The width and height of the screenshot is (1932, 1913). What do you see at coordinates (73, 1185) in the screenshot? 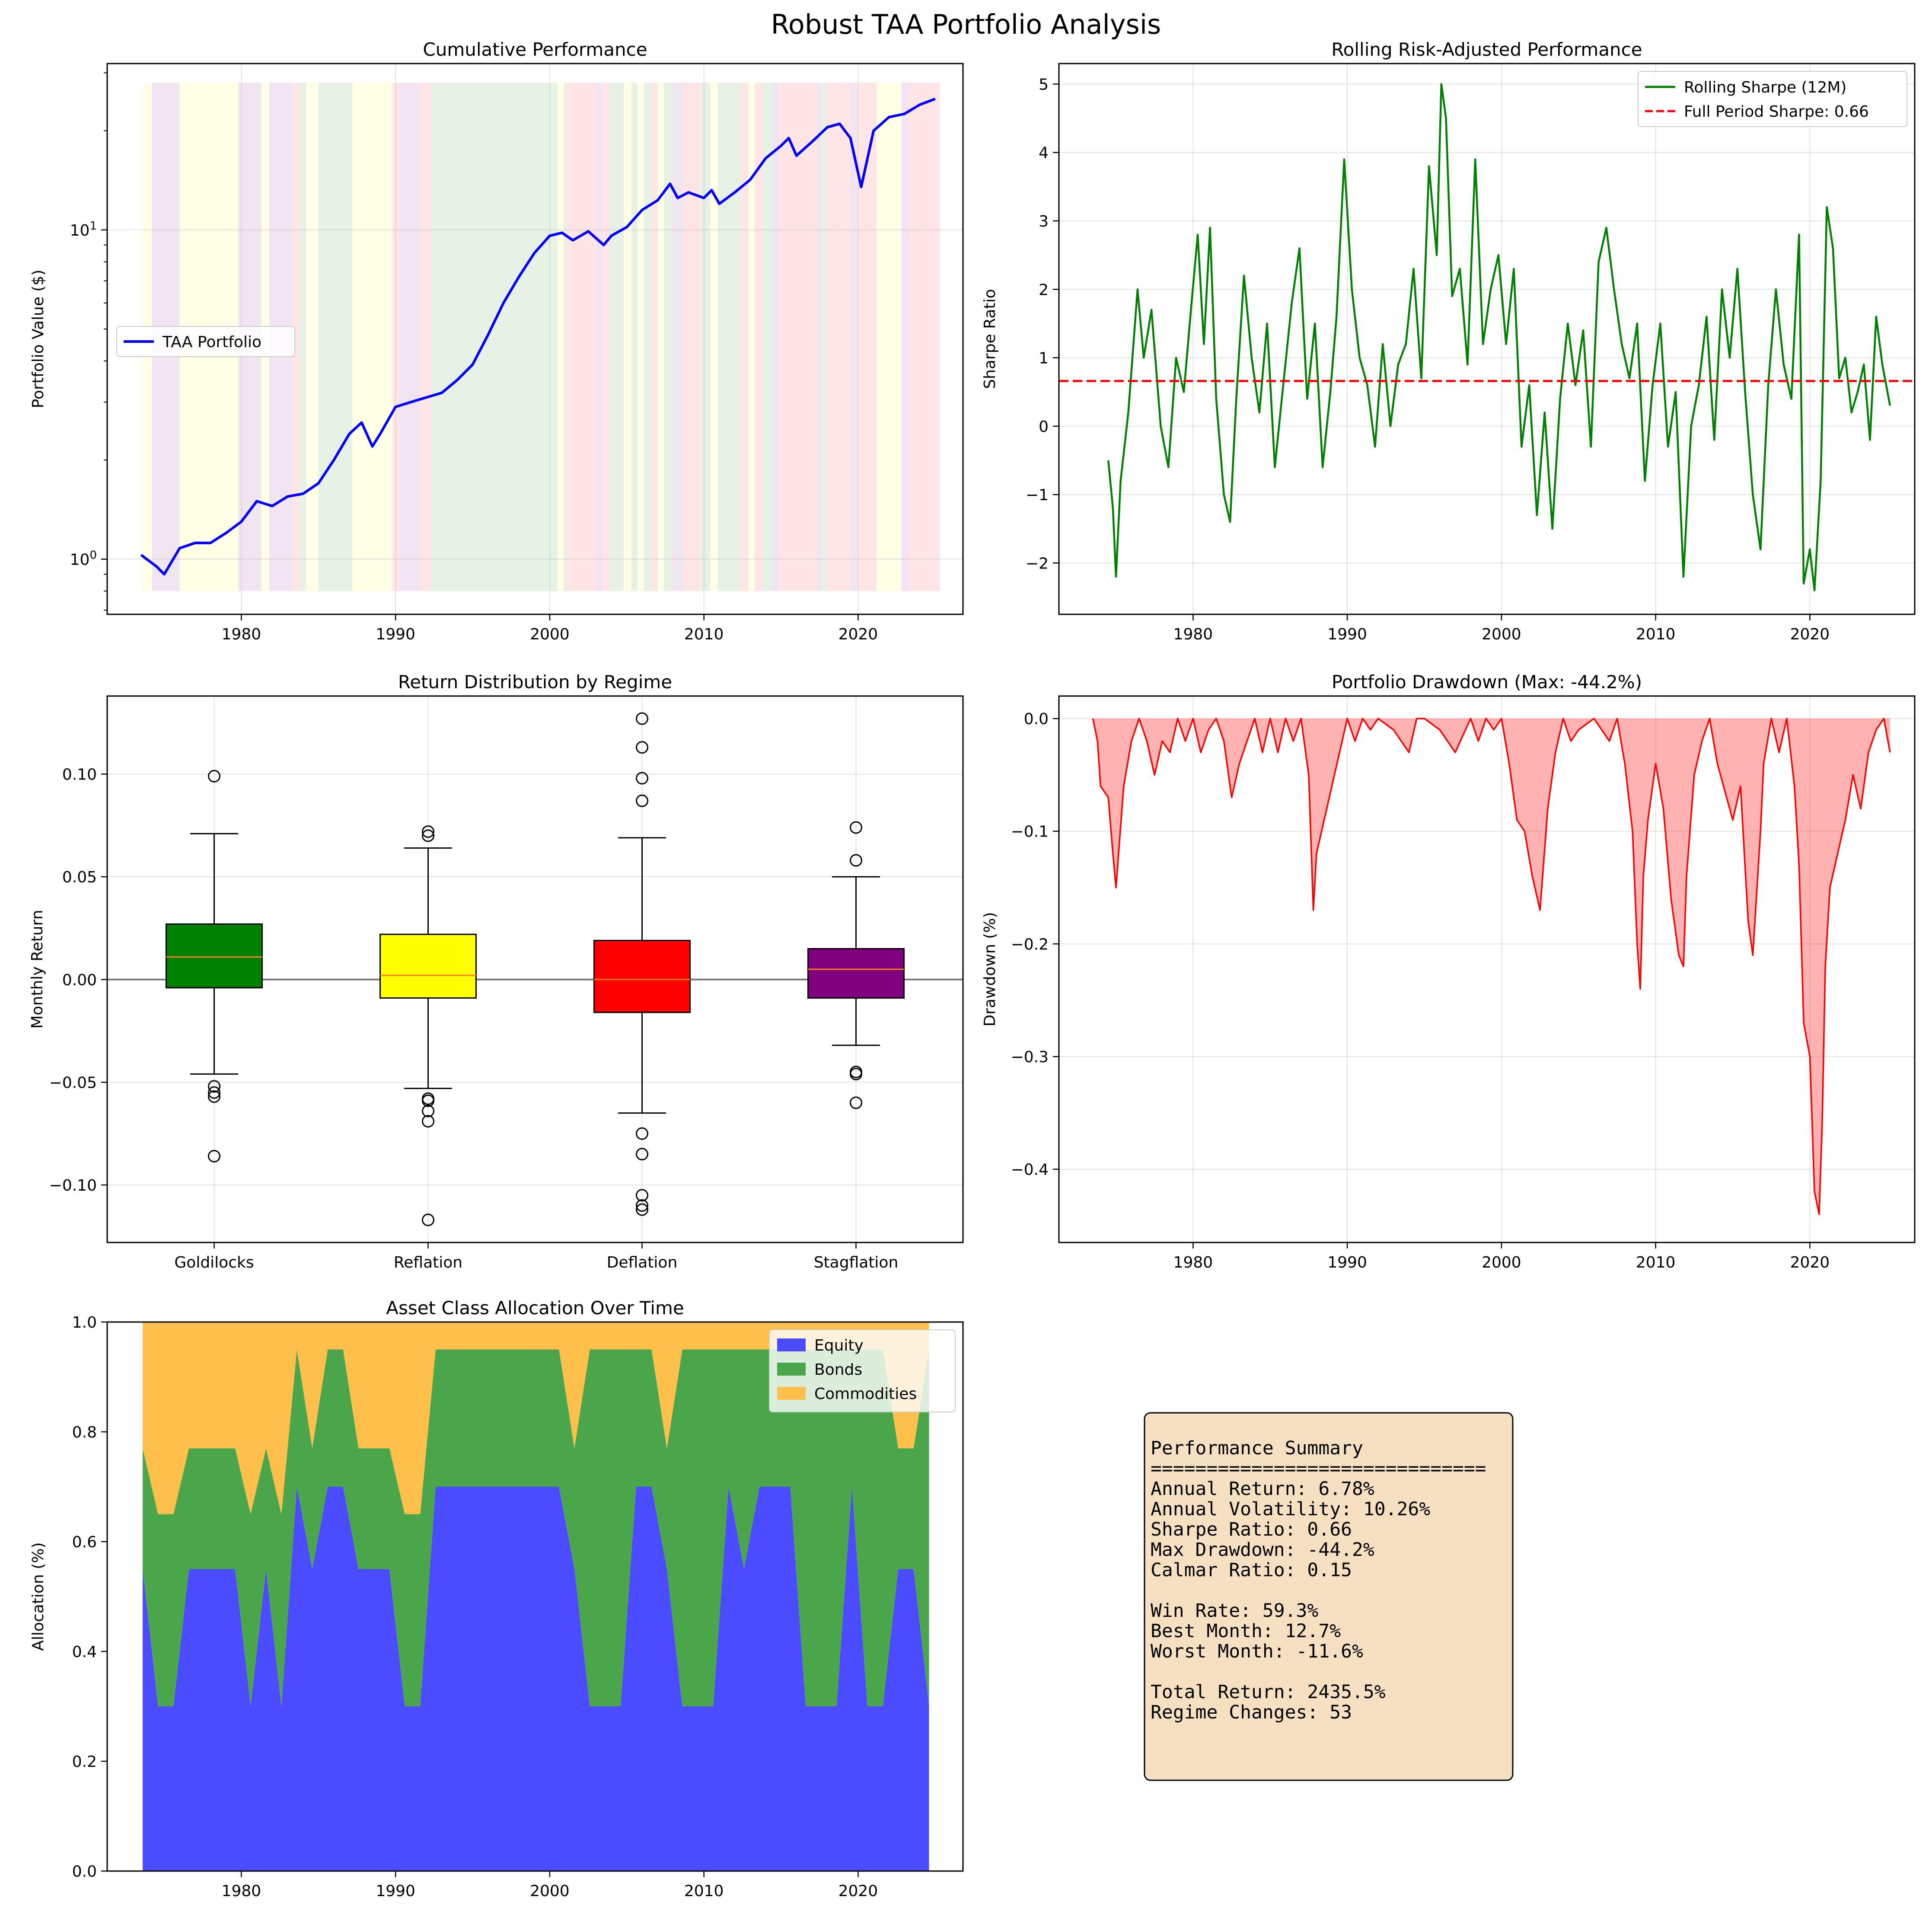
I see `y-tick-label: −0.10` at bounding box center [73, 1185].